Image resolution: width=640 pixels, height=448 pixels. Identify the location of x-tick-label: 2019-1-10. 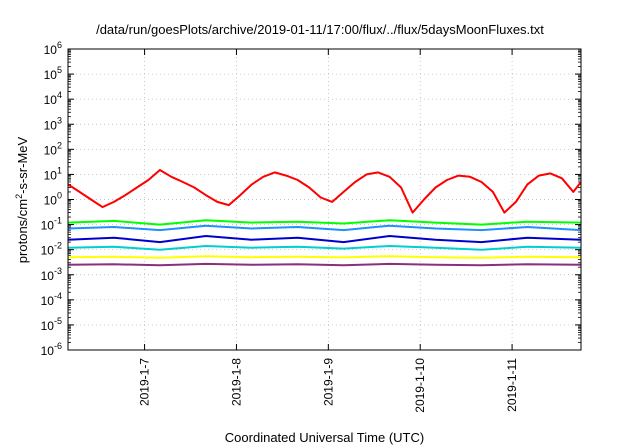
(420, 385).